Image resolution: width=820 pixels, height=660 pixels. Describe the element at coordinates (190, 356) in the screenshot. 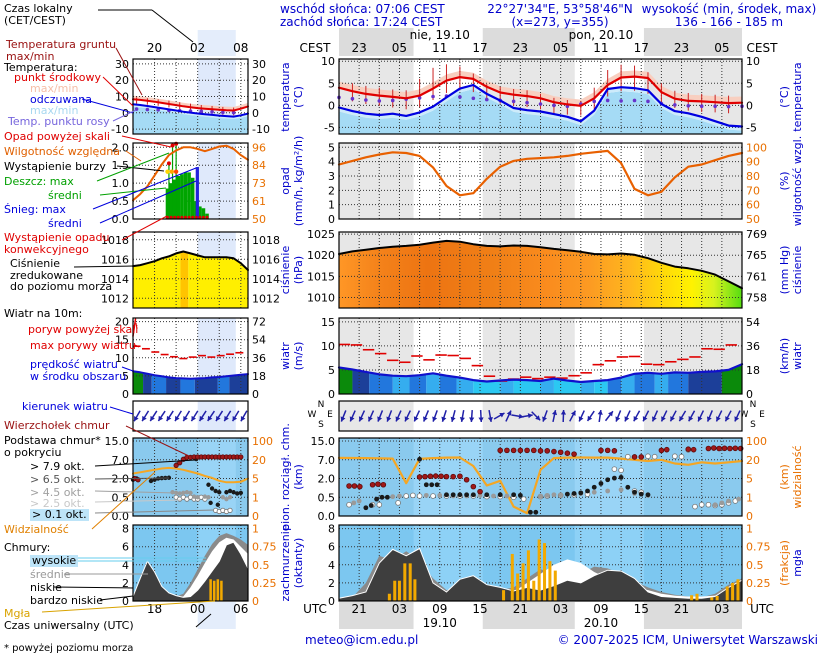

I see `chart-mini_wind` at that location.